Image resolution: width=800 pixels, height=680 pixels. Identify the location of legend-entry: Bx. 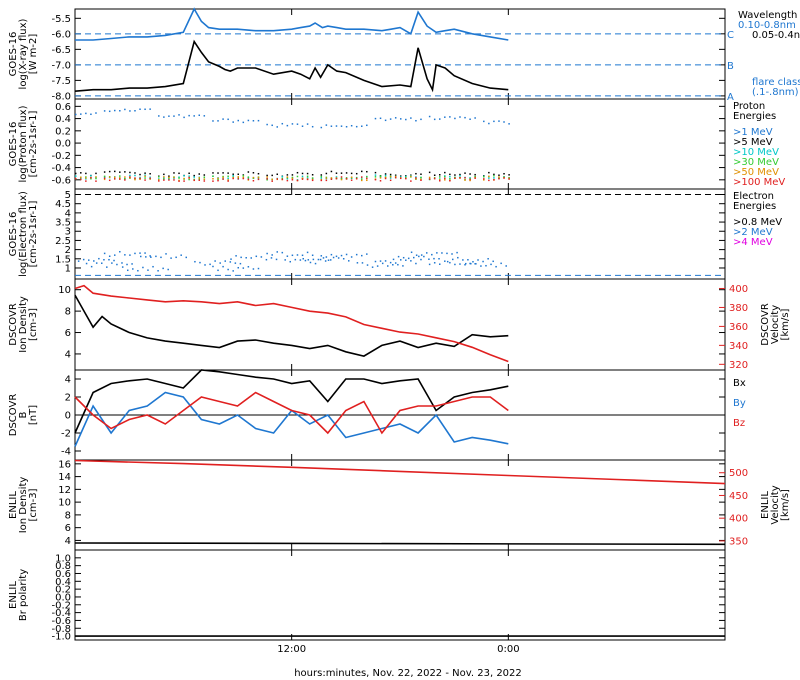
(739, 383).